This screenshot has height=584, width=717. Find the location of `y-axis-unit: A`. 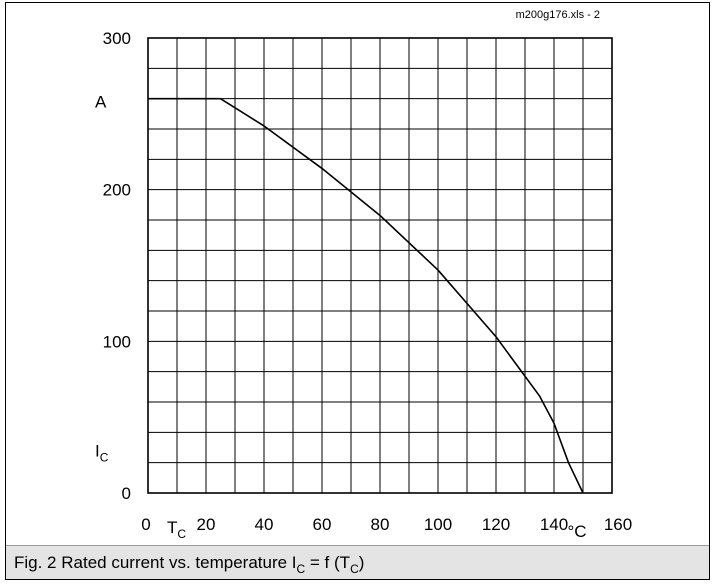

y-axis-unit: A is located at coordinates (101, 102).